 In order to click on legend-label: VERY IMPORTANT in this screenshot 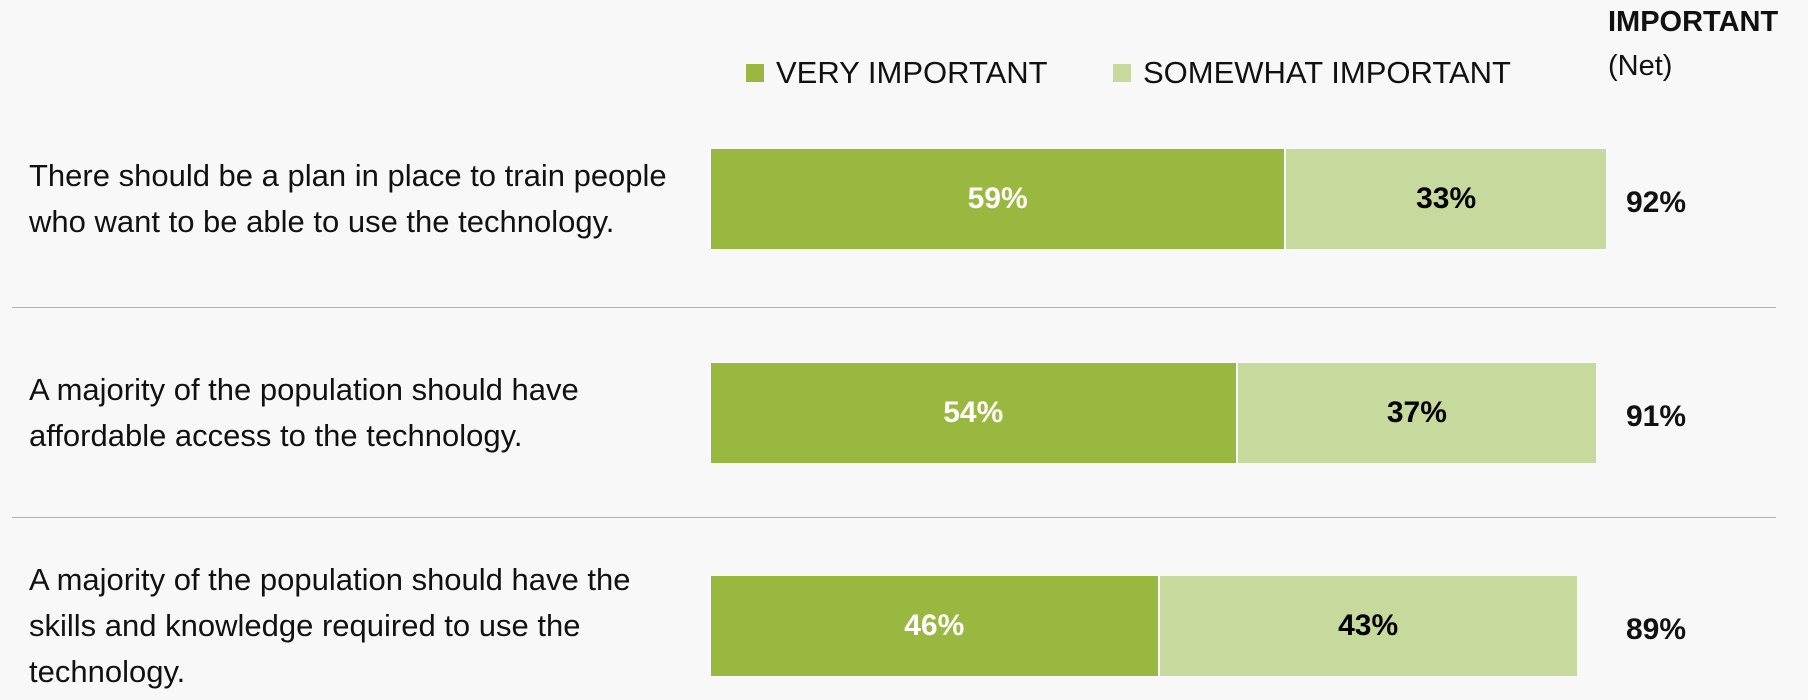, I will do `click(912, 72)`.